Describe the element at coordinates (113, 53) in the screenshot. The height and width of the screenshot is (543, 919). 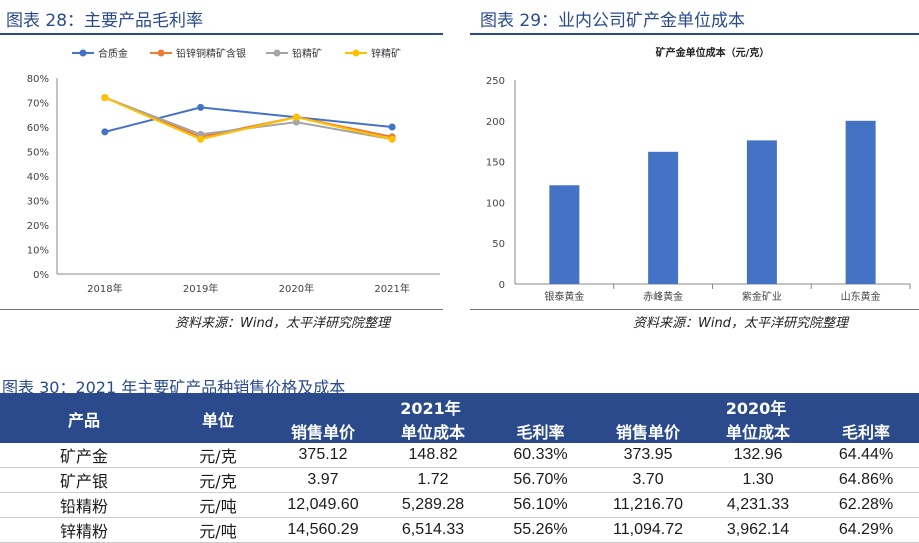
I see `legend-label: 合质金` at that location.